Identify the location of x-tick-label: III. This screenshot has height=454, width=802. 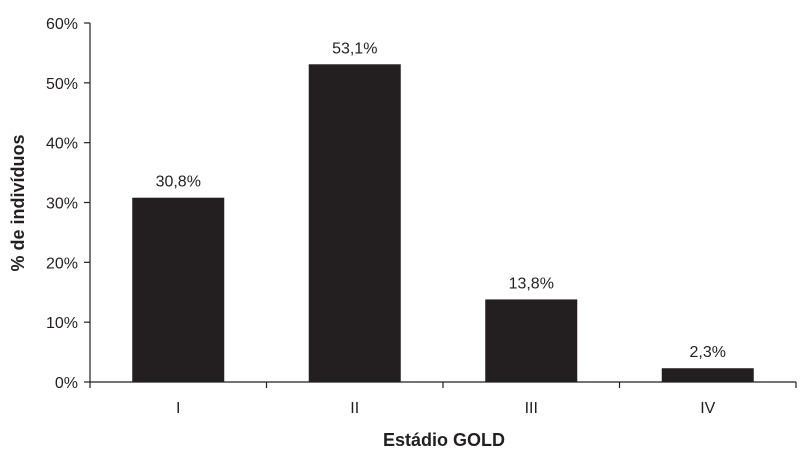
(531, 408).